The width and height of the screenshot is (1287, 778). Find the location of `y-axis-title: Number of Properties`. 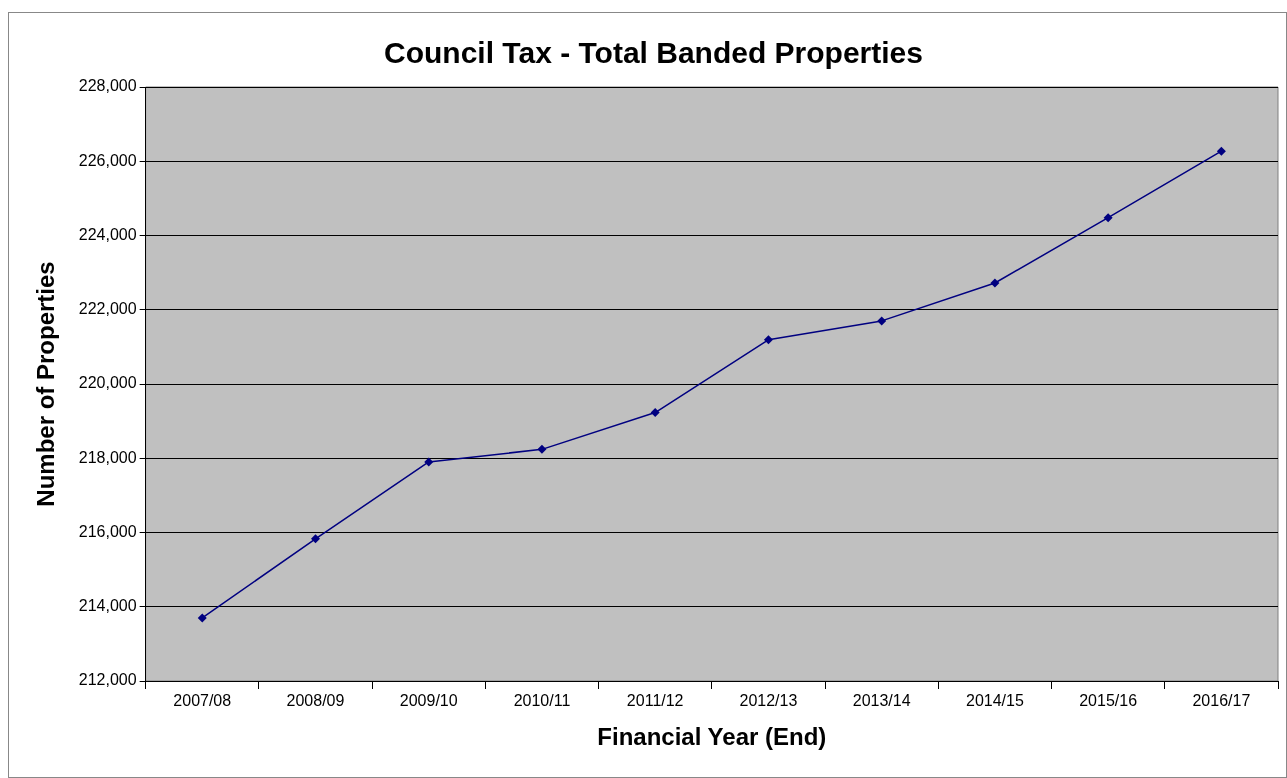

y-axis-title: Number of Properties is located at coordinates (46, 384).